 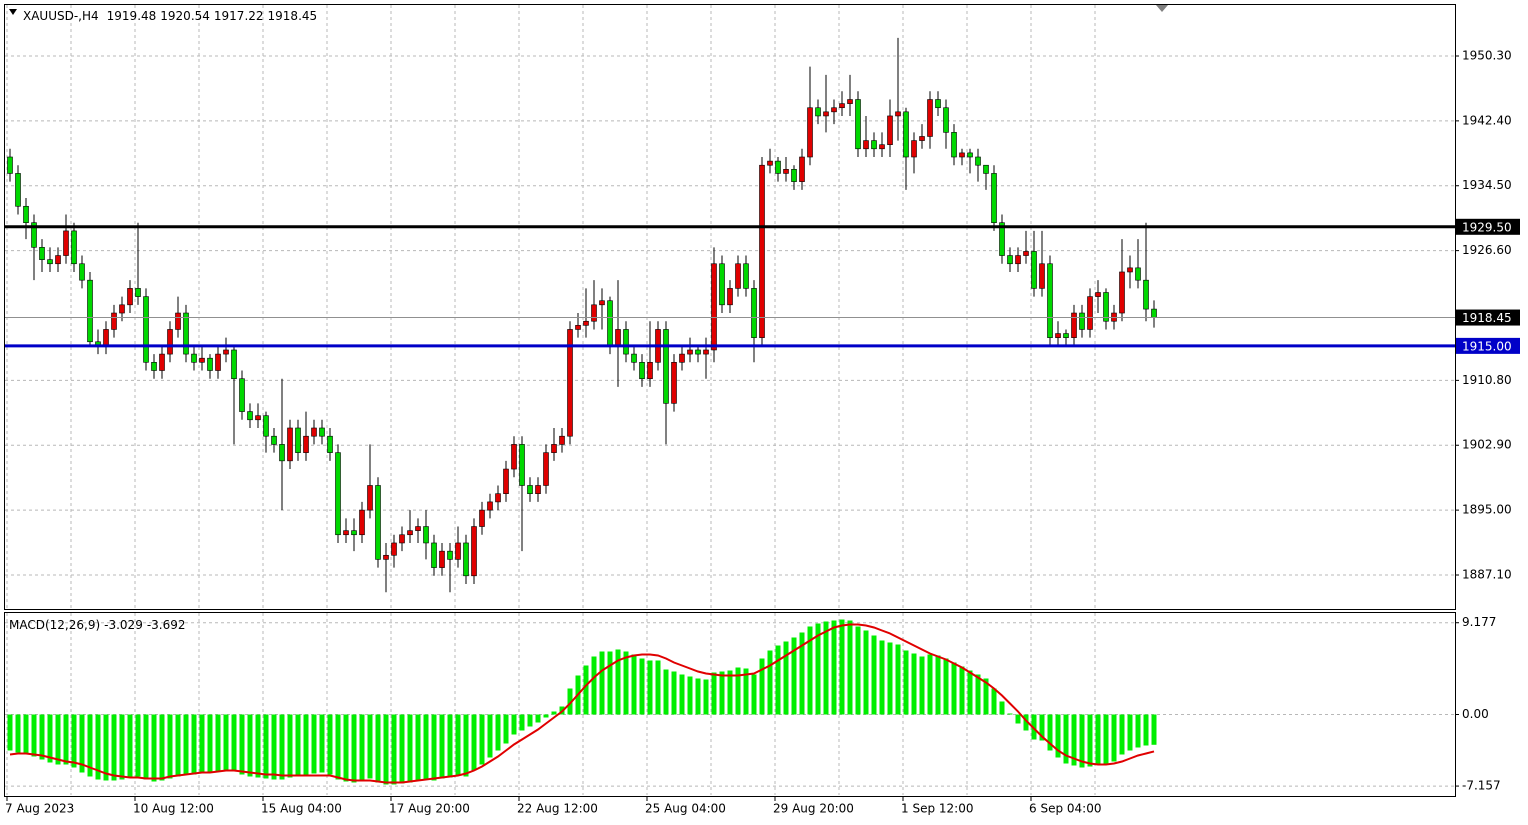 I want to click on macd-title: MACD(12,26,9), so click(x=54, y=625).